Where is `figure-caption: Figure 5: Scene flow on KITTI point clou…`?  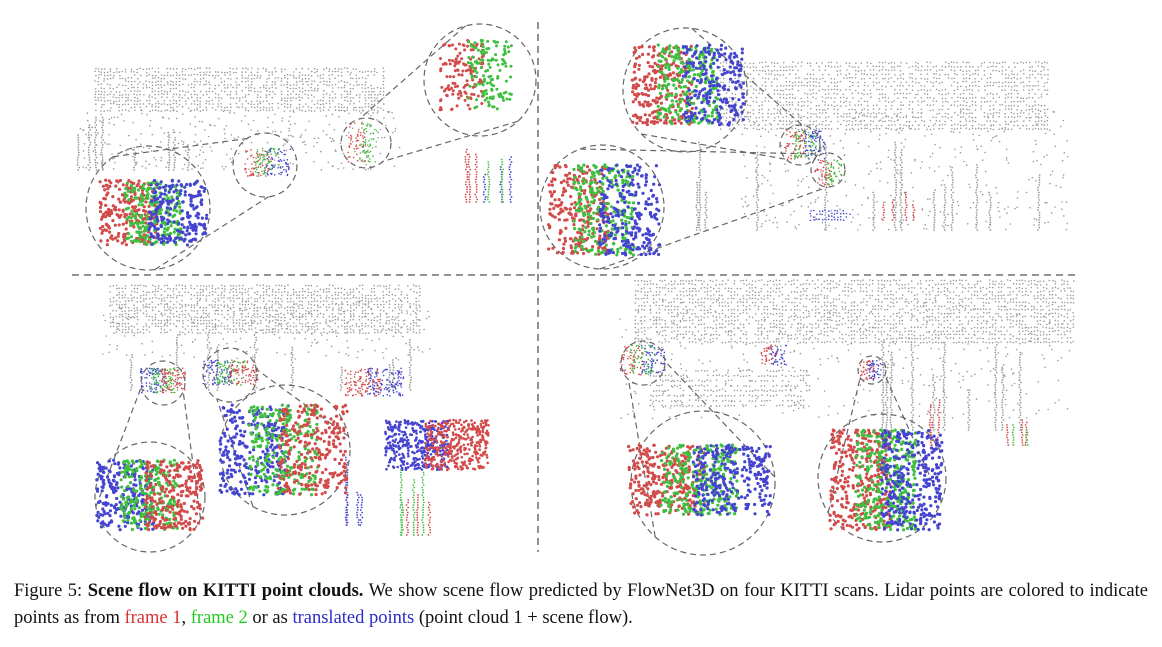
figure-caption: Figure 5: Scene flow on KITTI point clou… is located at coordinates (581, 605).